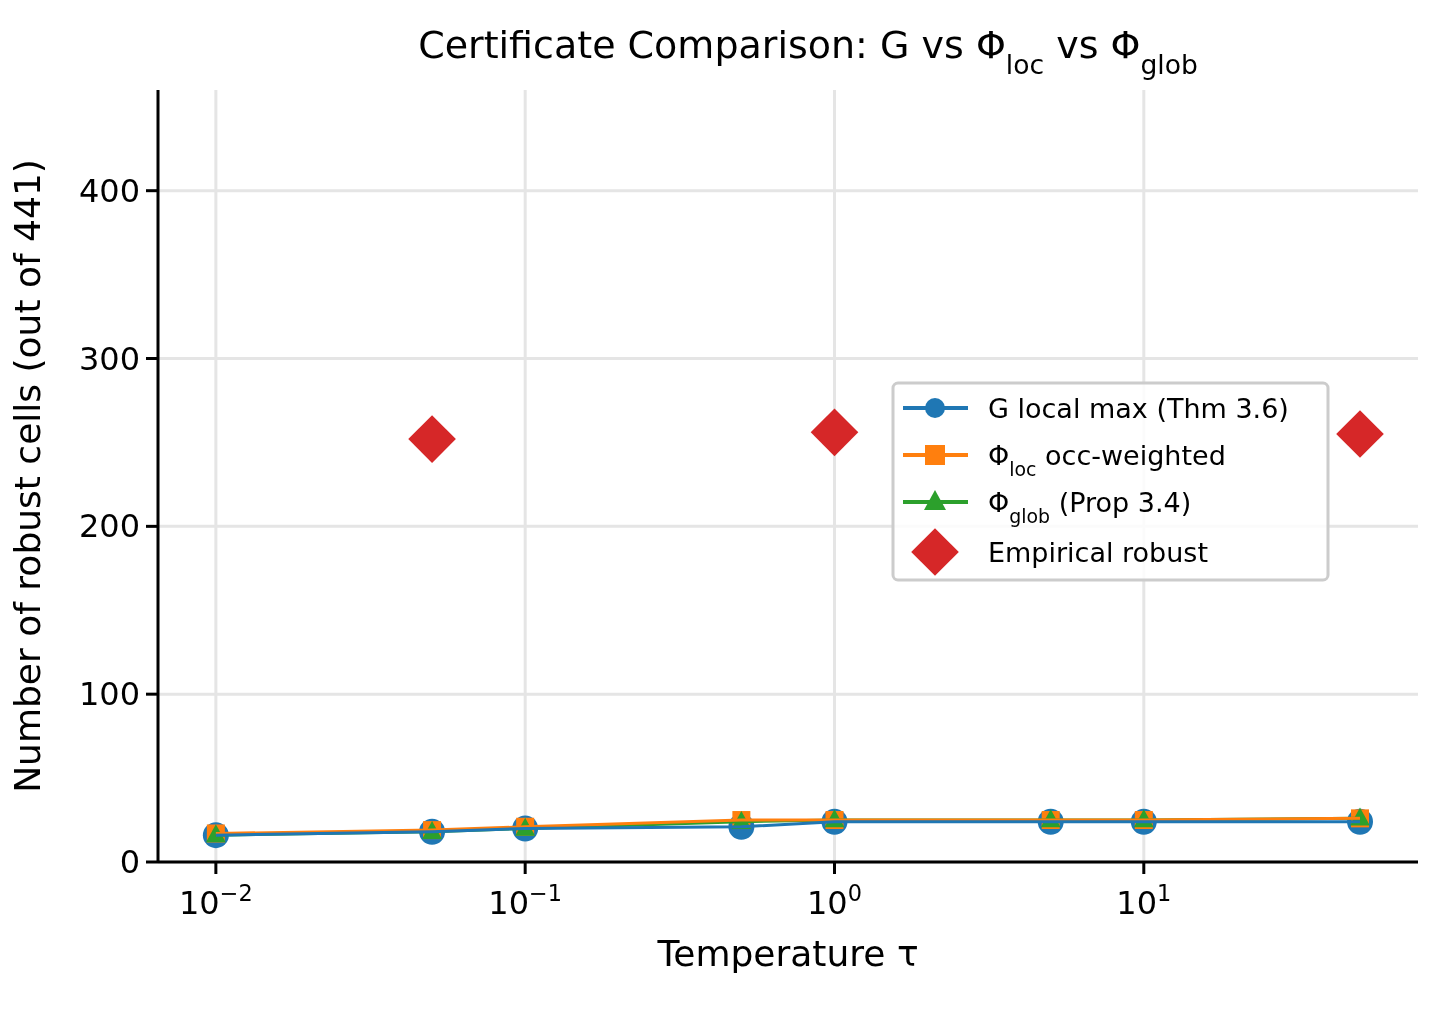 This screenshot has width=1439, height=1020. What do you see at coordinates (129, 862) in the screenshot?
I see `y-tick-label: 0` at bounding box center [129, 862].